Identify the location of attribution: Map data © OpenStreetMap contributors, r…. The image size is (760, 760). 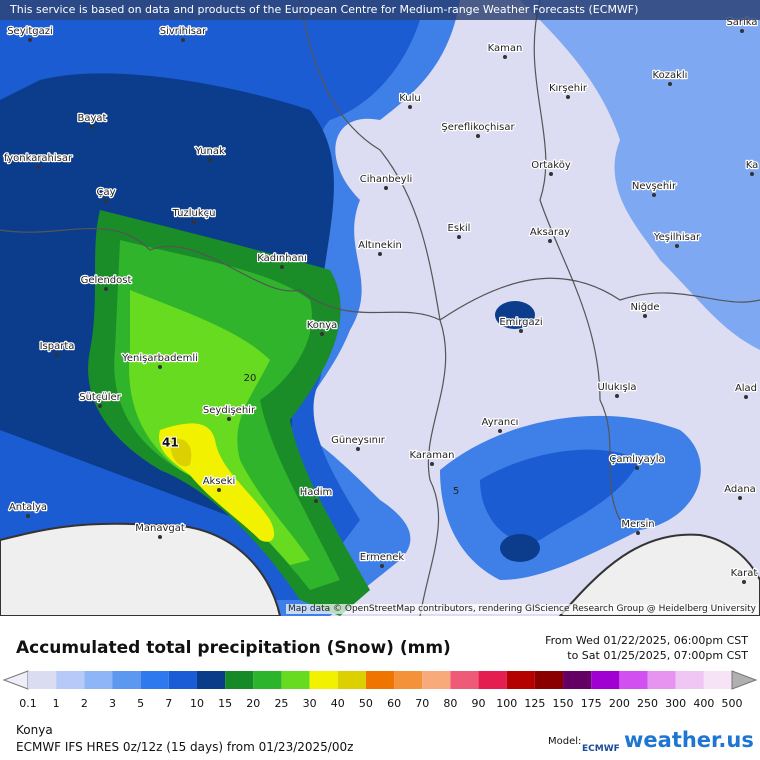
(522, 609).